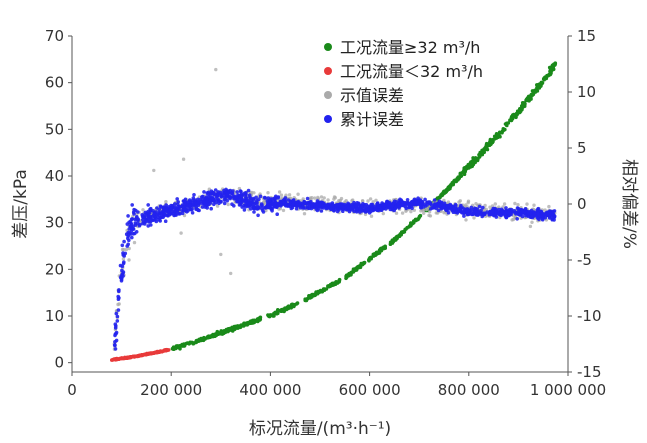 The image size is (647, 443). Describe the element at coordinates (410, 47) in the screenshot. I see `legend-label: 工况流量≥32 m³/h` at that location.